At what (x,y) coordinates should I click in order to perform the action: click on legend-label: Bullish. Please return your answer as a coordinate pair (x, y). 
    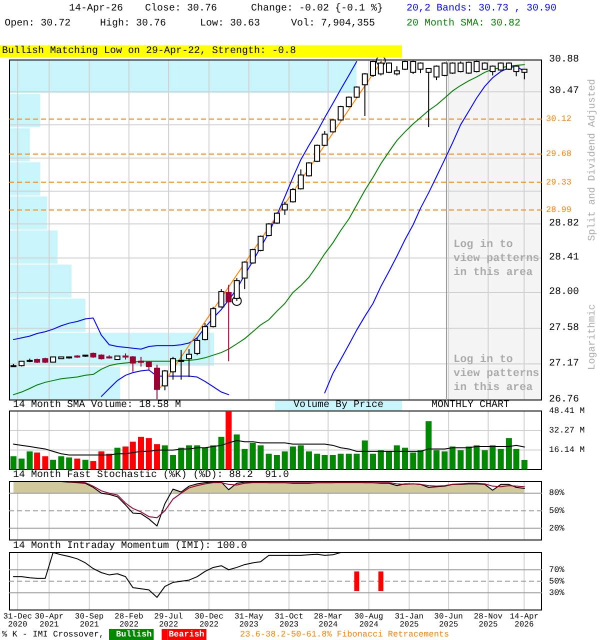
    Looking at the image, I should click on (134, 635).